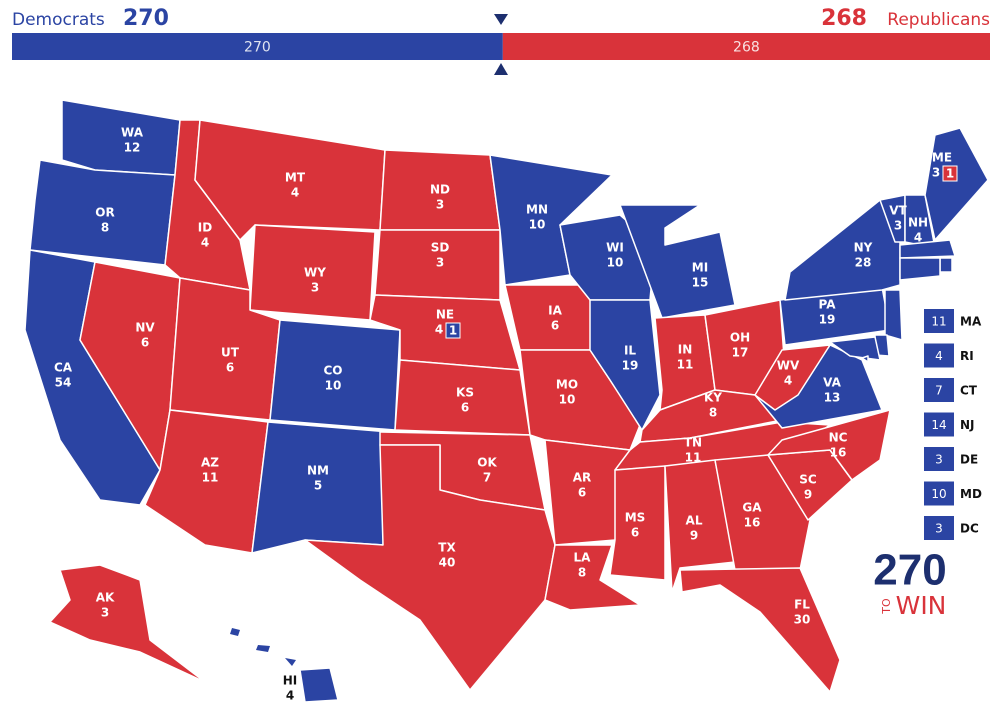 This screenshot has width=1001, height=711. What do you see at coordinates (465, 393) in the screenshot?
I see `state-abbr: KS` at bounding box center [465, 393].